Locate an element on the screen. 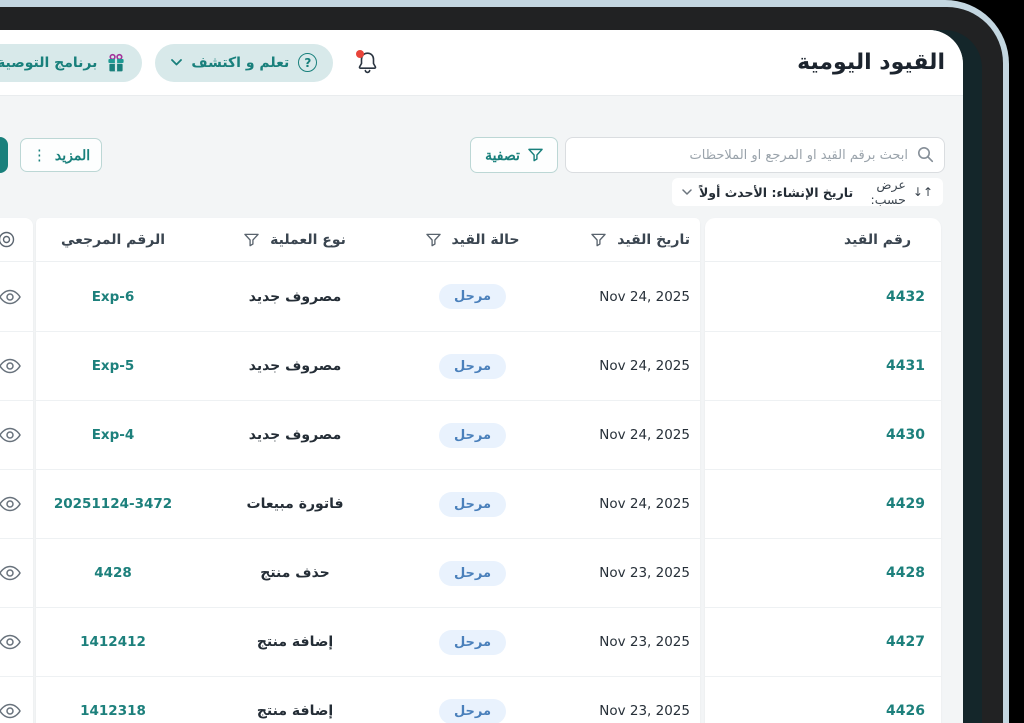 This screenshot has height=723, width=1024. col-entry-status-label: حالة القيد is located at coordinates (485, 239).